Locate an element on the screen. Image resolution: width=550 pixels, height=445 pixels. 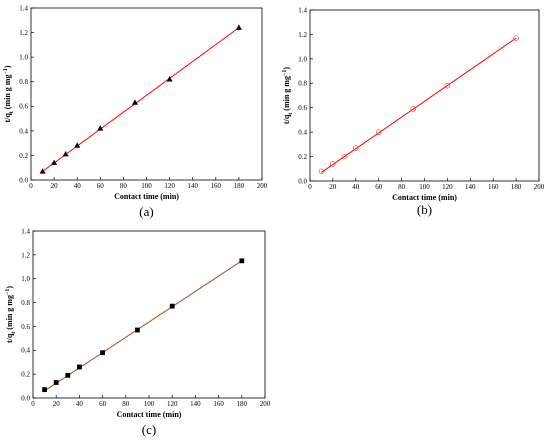
panel-label: (c) is located at coordinates (149, 429).